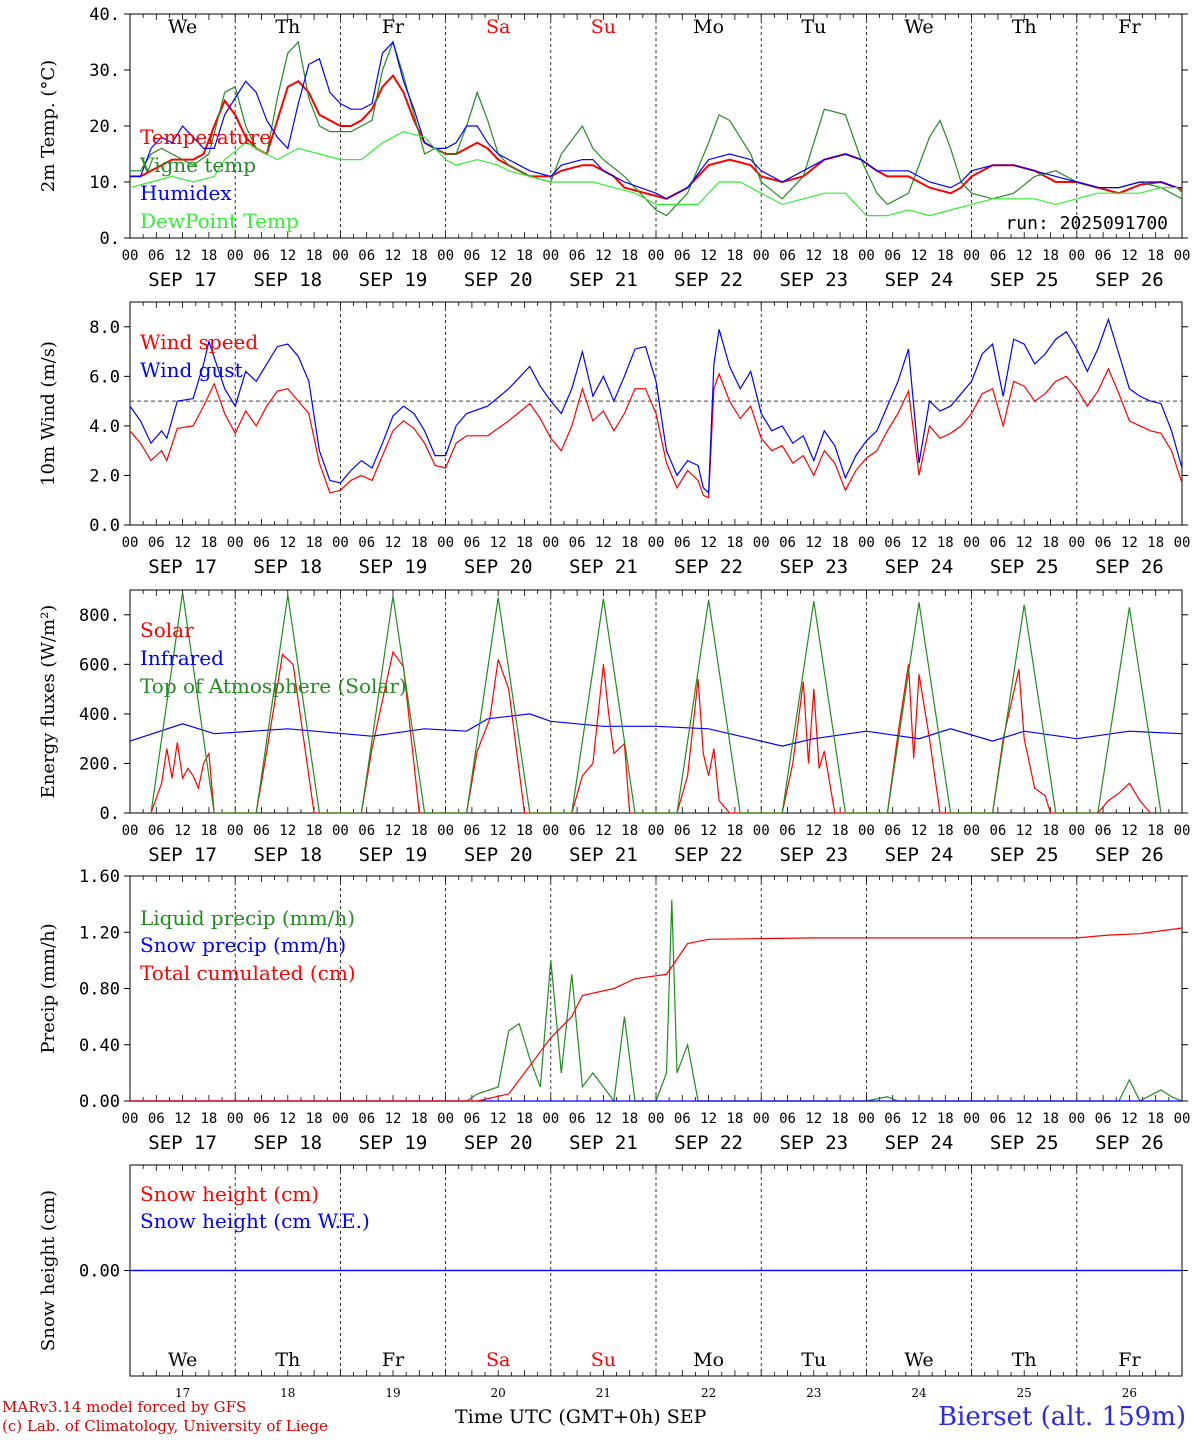 The image size is (1194, 1440). What do you see at coordinates (104, 377) in the screenshot?
I see `y-tick-label: 6.0` at bounding box center [104, 377].